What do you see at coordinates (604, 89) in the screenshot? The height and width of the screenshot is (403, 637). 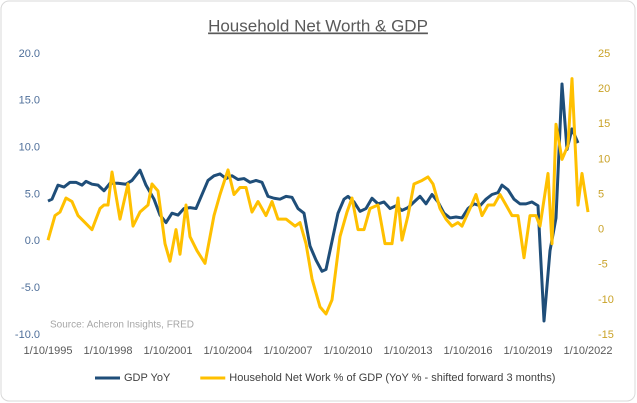 I see `y2-tick-label: 20` at bounding box center [604, 89].